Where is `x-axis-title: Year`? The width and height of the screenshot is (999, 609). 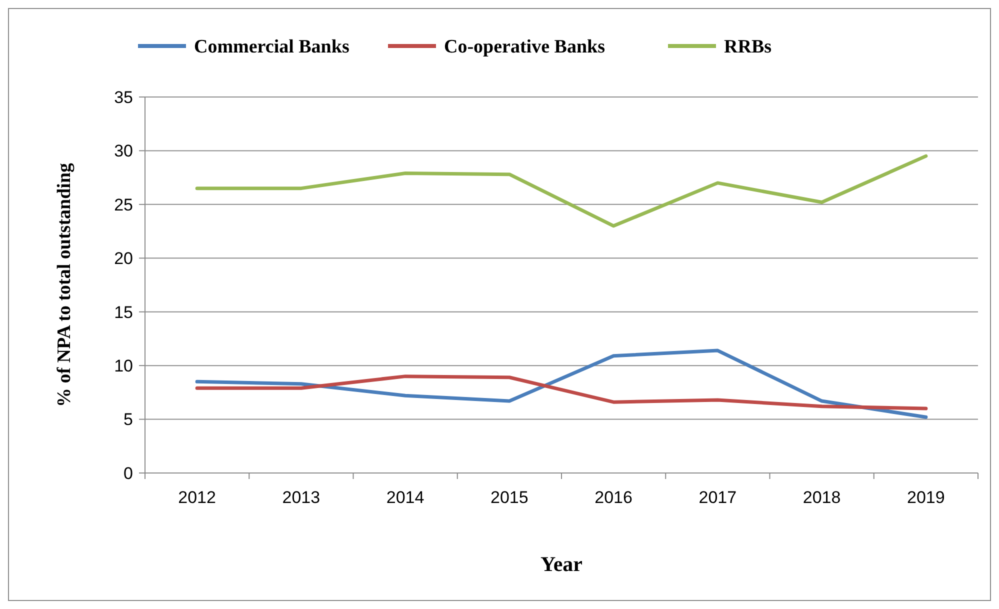
x-axis-title: Year is located at coordinates (561, 564).